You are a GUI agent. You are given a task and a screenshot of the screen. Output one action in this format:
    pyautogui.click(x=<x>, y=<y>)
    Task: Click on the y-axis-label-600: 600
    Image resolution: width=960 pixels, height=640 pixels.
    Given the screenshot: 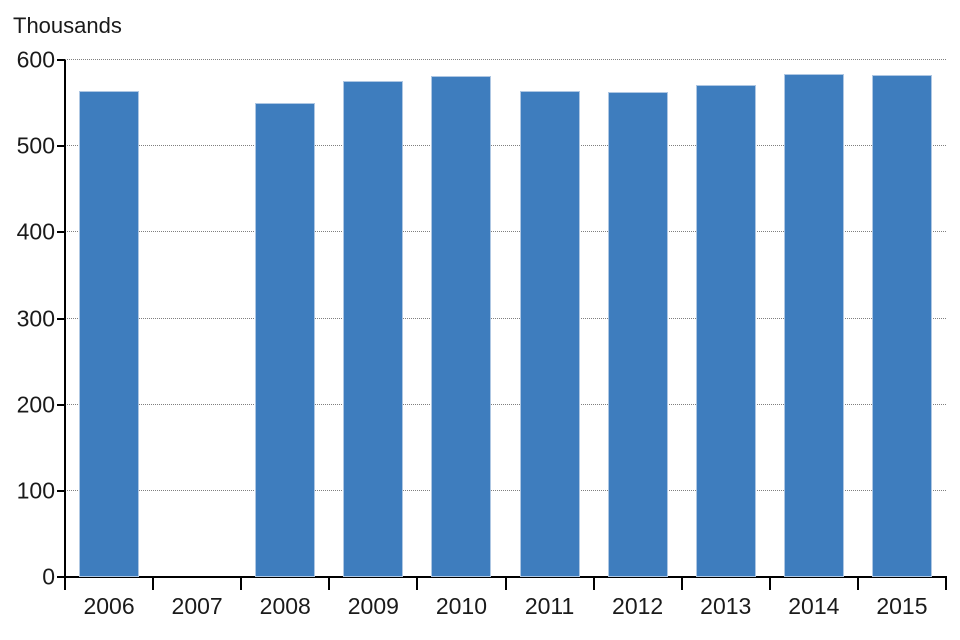 What is the action you would take?
    pyautogui.click(x=35, y=59)
    